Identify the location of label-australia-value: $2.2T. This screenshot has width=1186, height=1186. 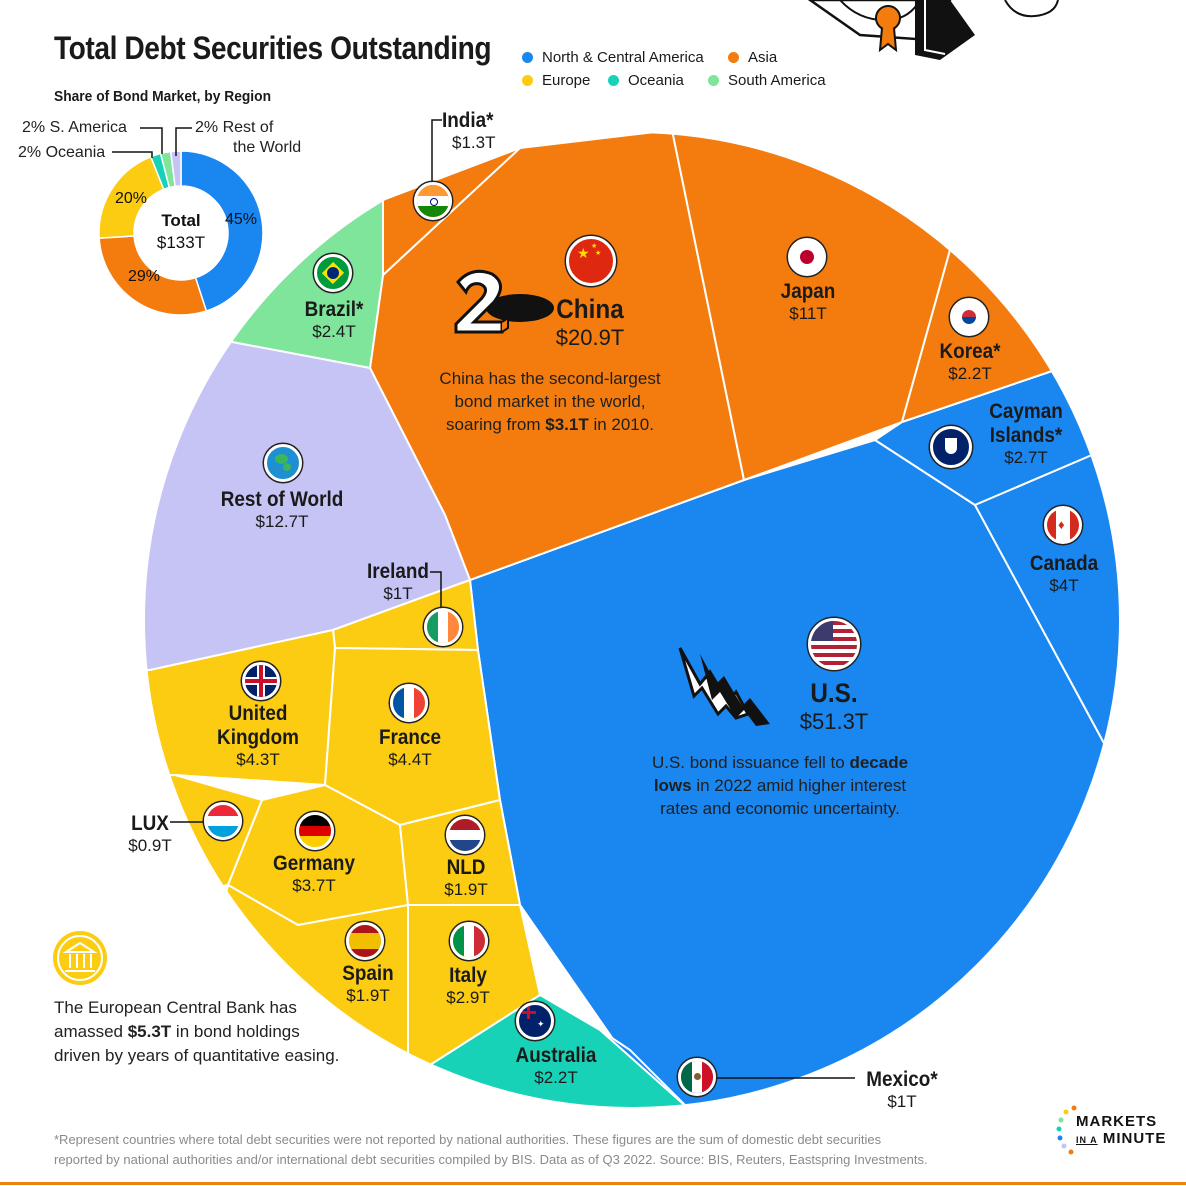
(556, 1078).